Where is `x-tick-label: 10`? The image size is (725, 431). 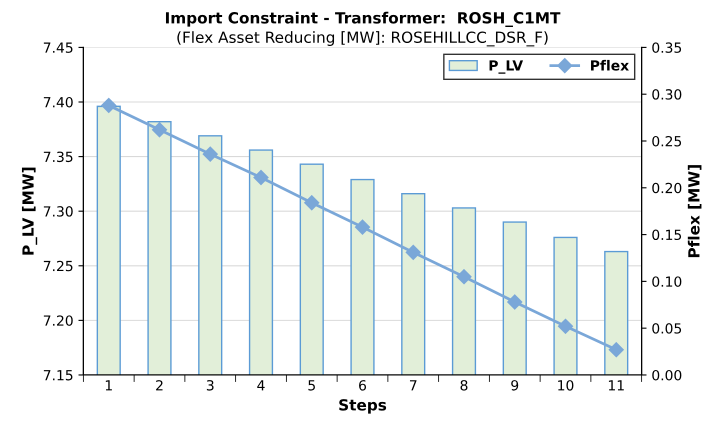 x-tick-label: 10 is located at coordinates (566, 385).